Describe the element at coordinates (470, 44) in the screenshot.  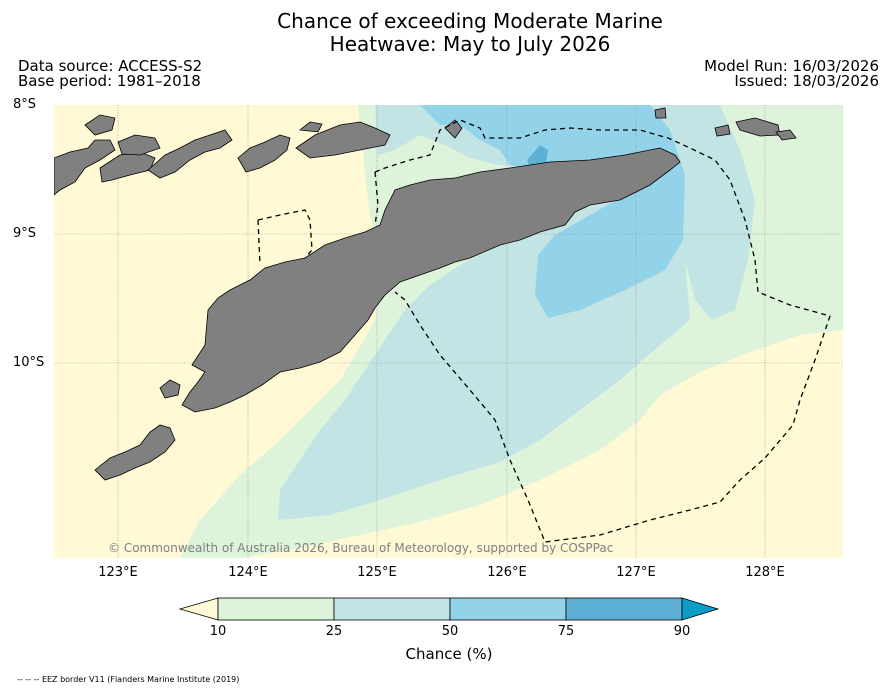
I see `title-line-2: Heatwave: May to July 2026` at that location.